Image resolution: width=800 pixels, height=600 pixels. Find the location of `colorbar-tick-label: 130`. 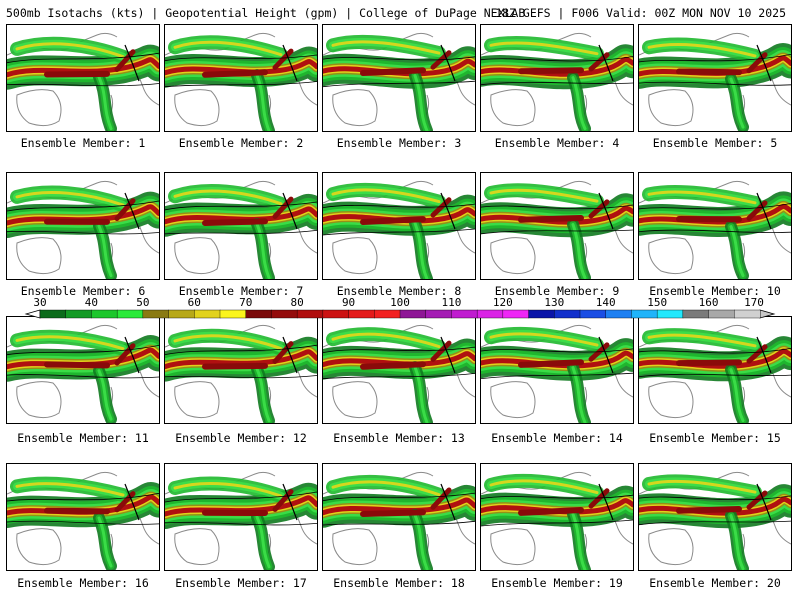

colorbar-tick-label: 130 is located at coordinates (554, 302).